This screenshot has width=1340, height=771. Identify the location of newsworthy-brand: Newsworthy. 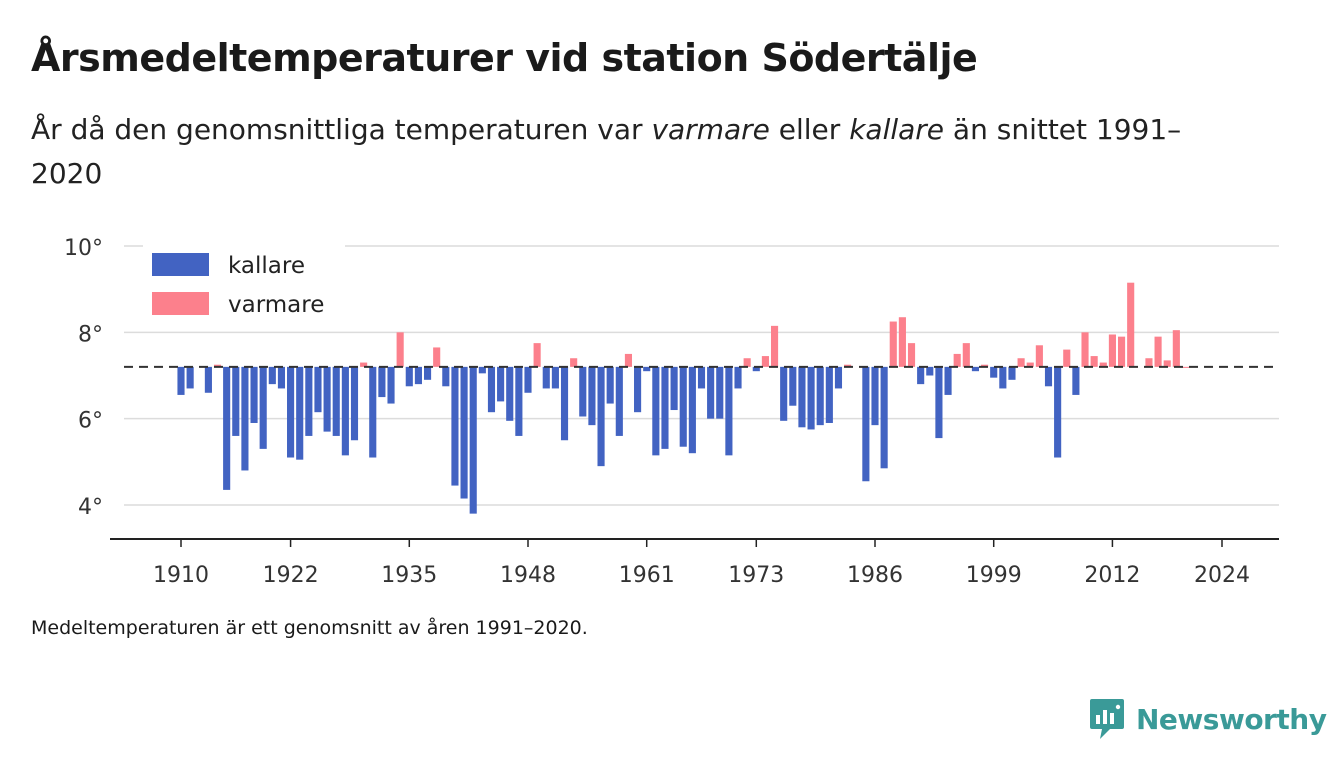
(1207, 719).